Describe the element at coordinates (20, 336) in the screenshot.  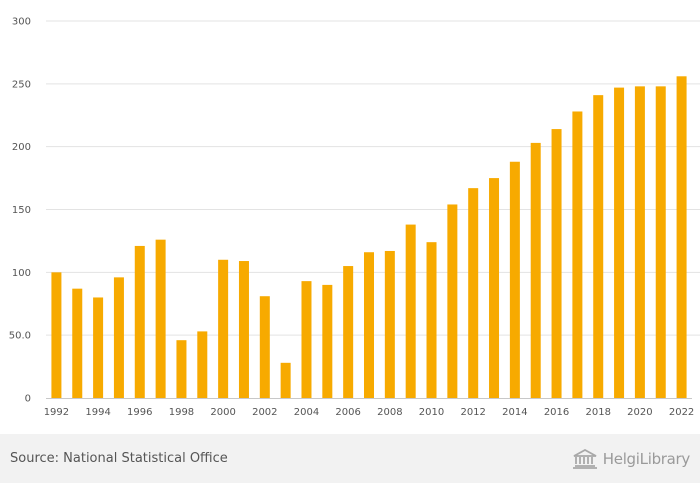
I see `y-tick-label: 50.0` at that location.